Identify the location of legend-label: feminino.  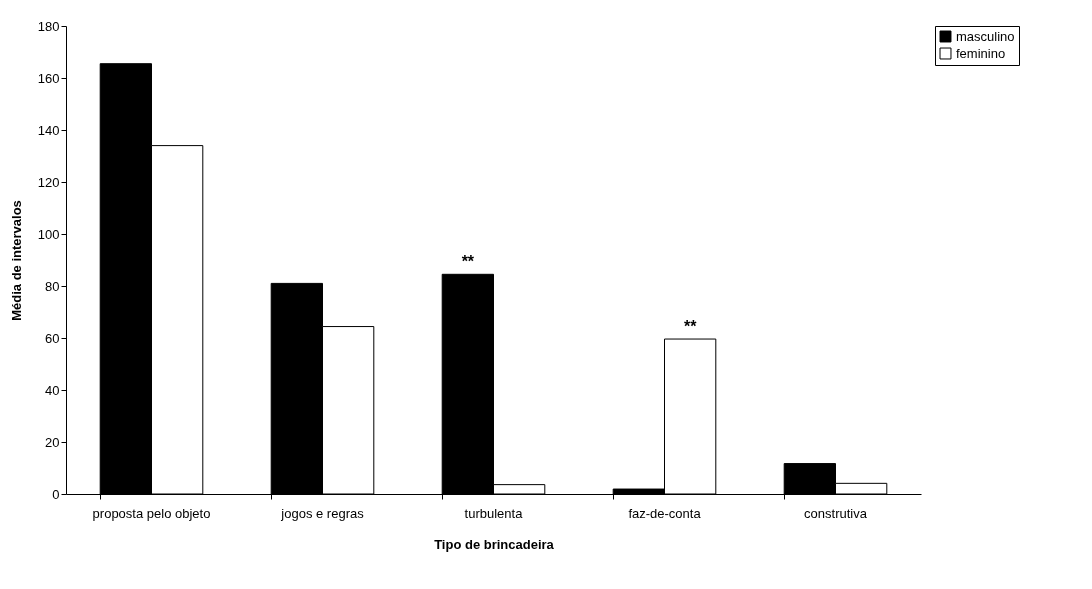
(981, 53).